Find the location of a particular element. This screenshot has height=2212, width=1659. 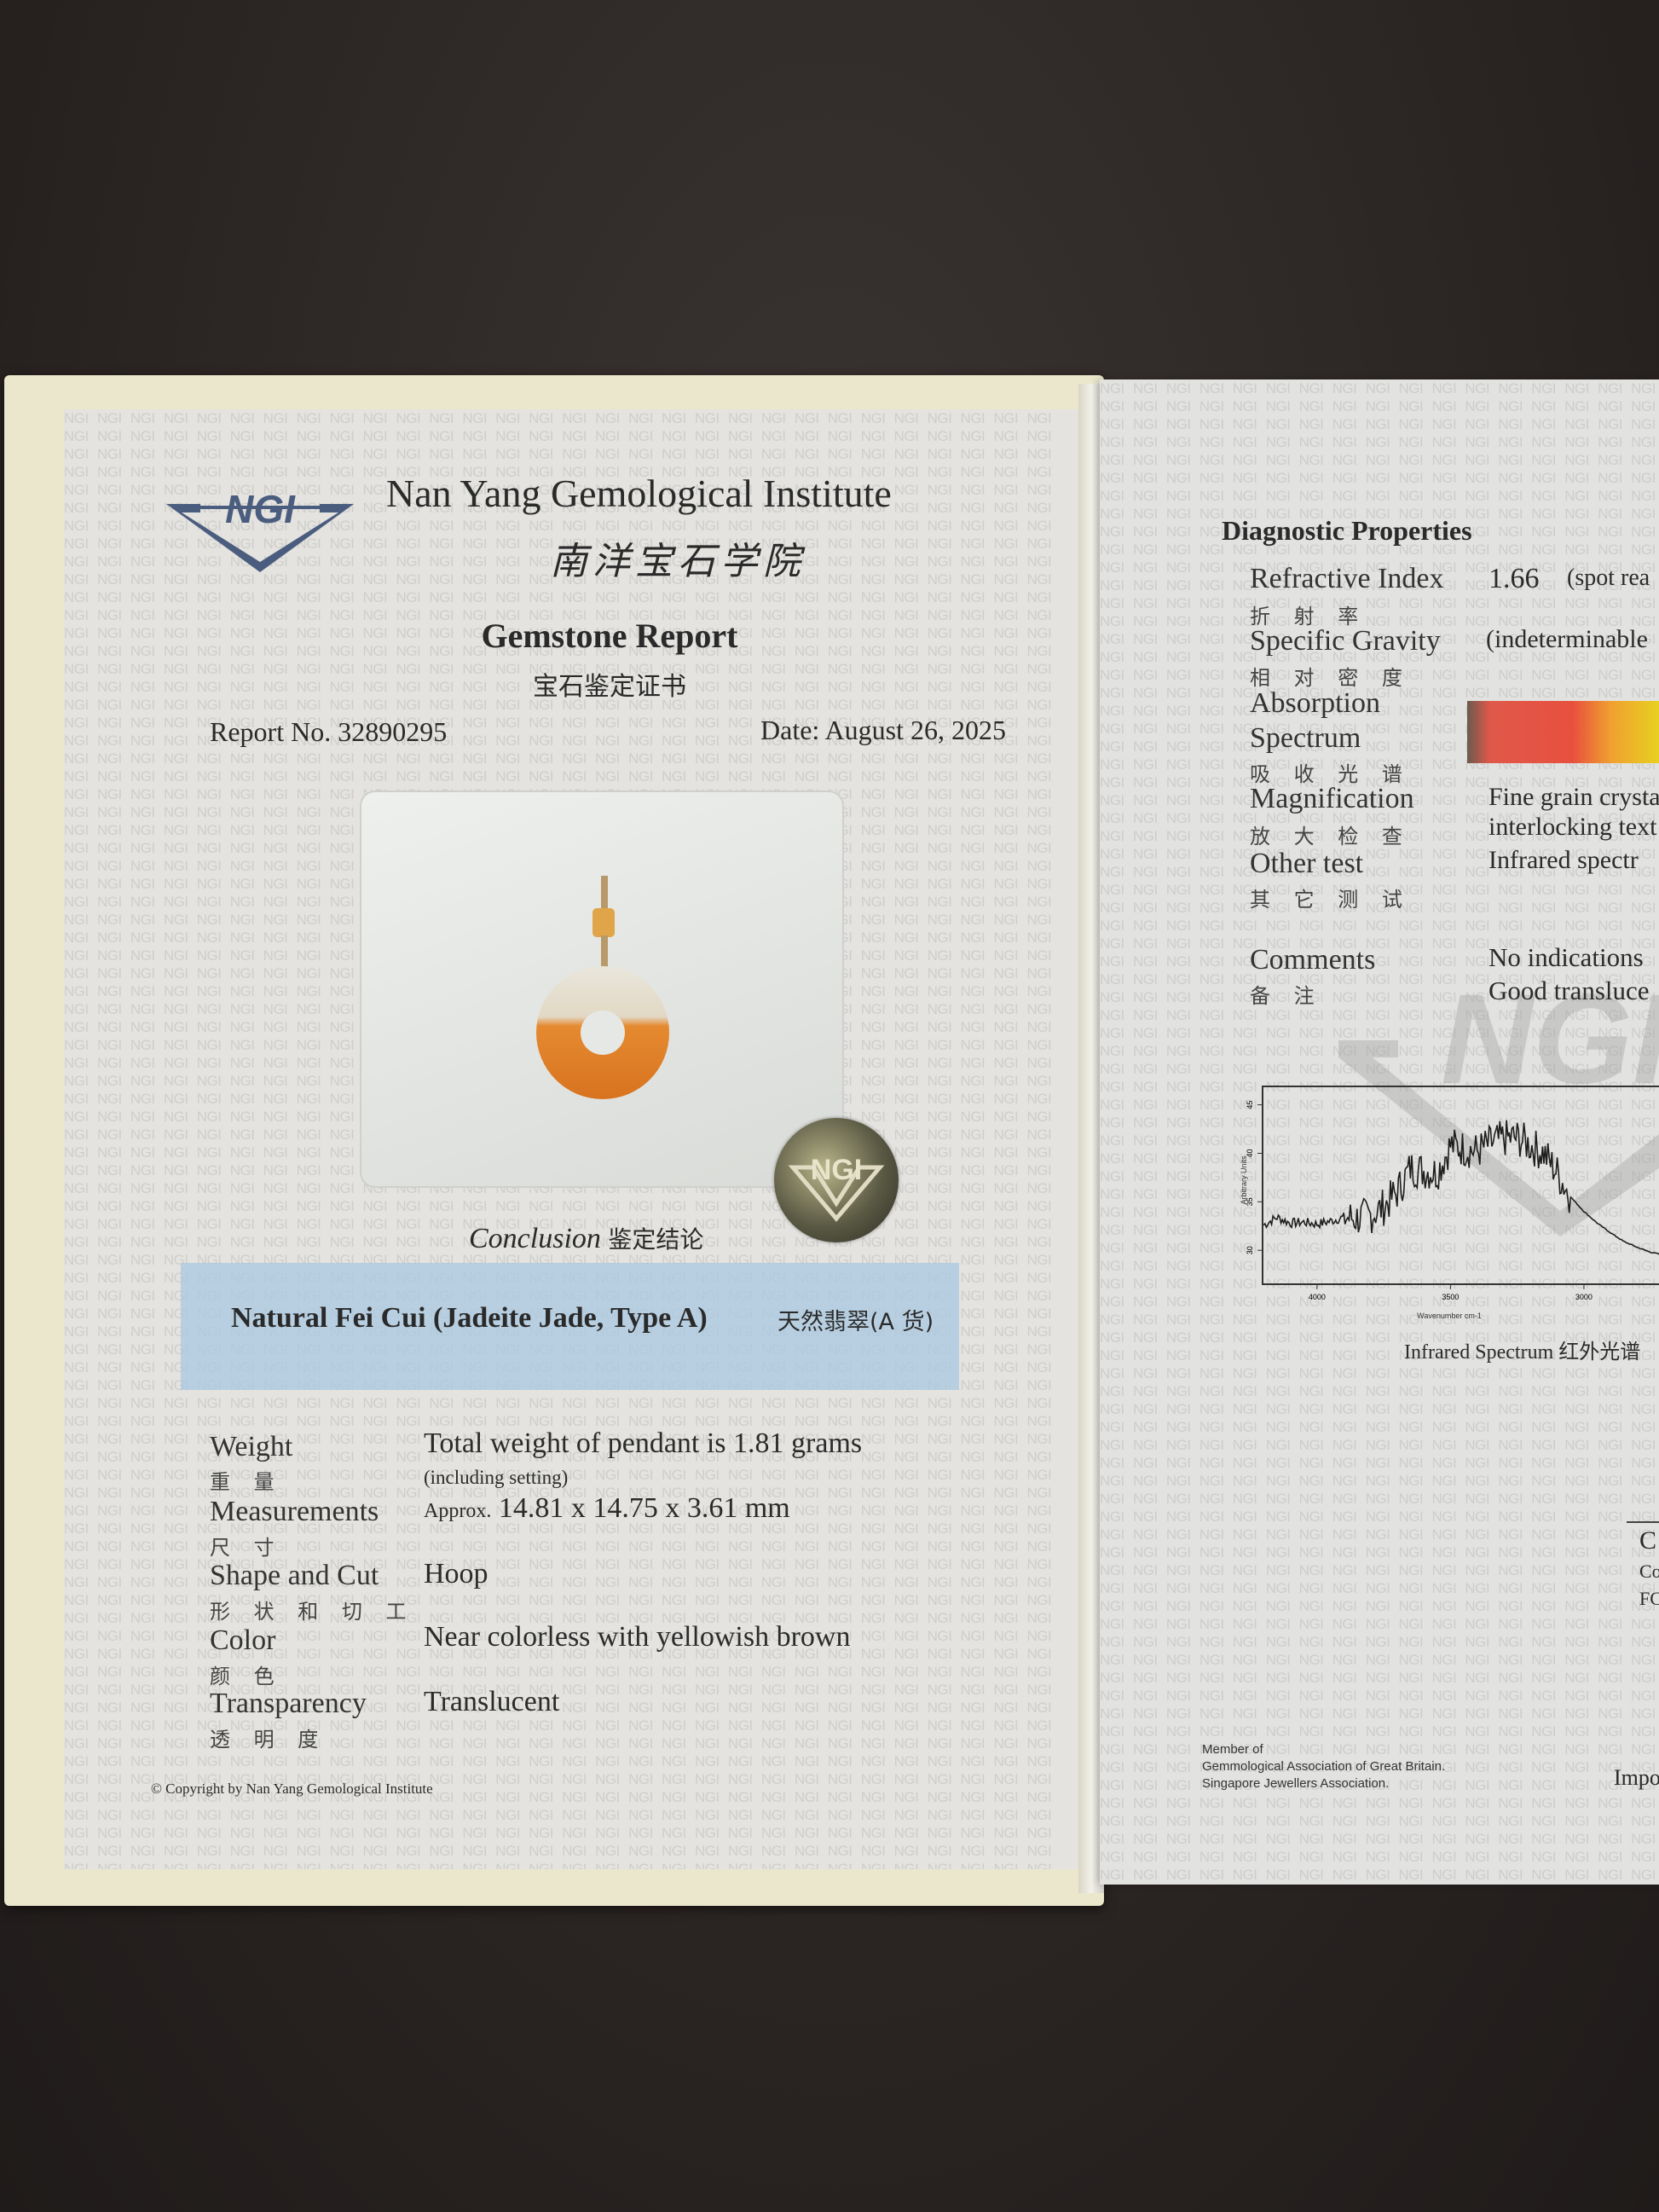

absorption-spectrum-label-cn: 吸 收 光 谱 is located at coordinates (1331, 774).